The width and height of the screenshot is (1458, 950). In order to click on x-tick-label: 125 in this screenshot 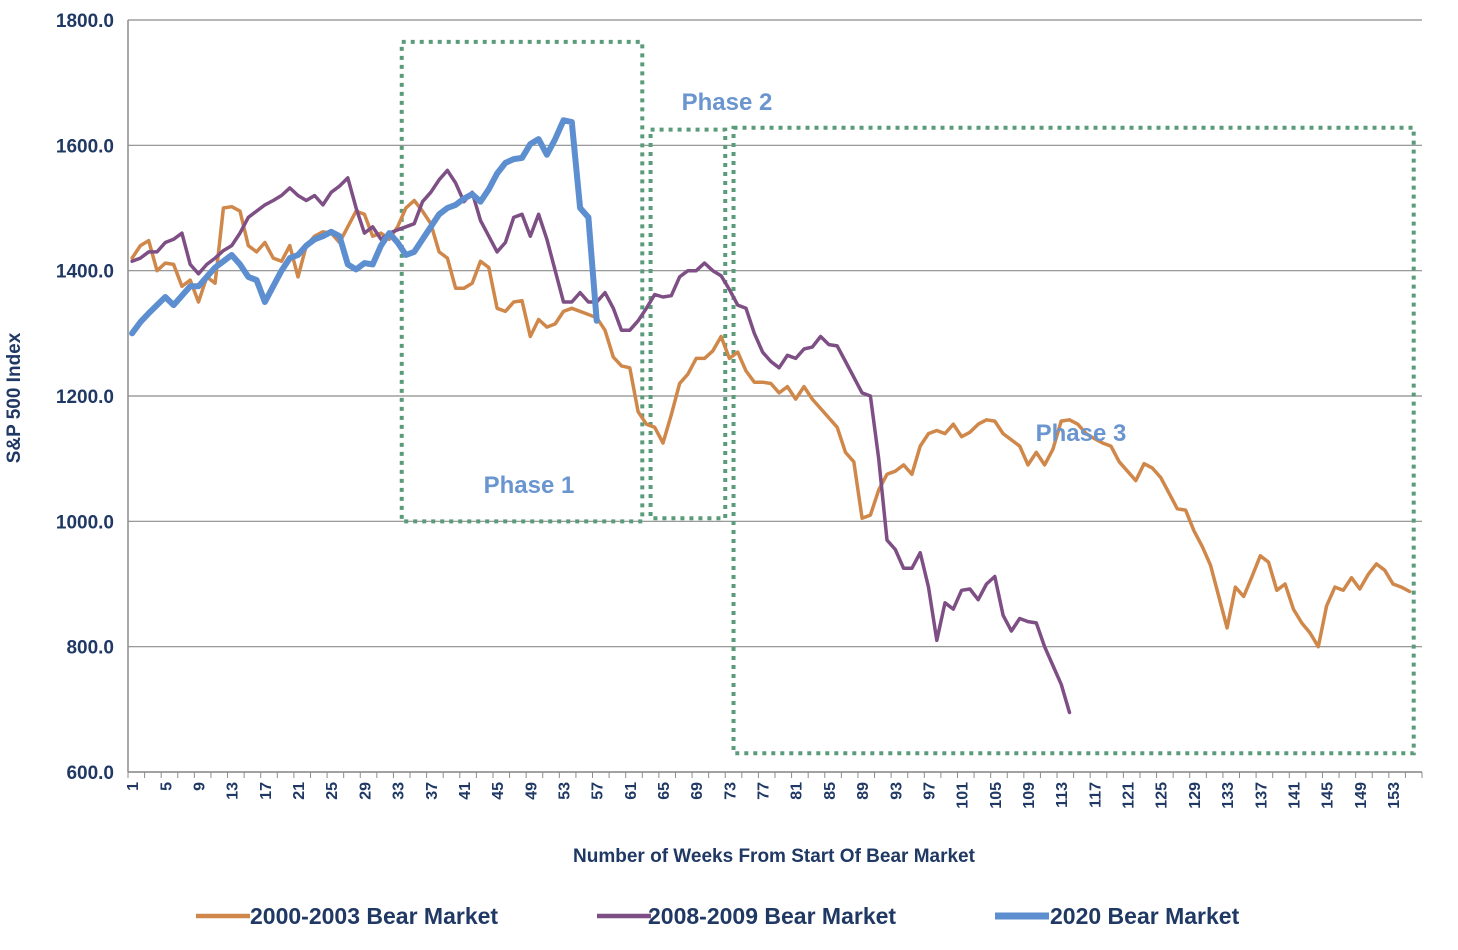, I will do `click(1162, 795)`.